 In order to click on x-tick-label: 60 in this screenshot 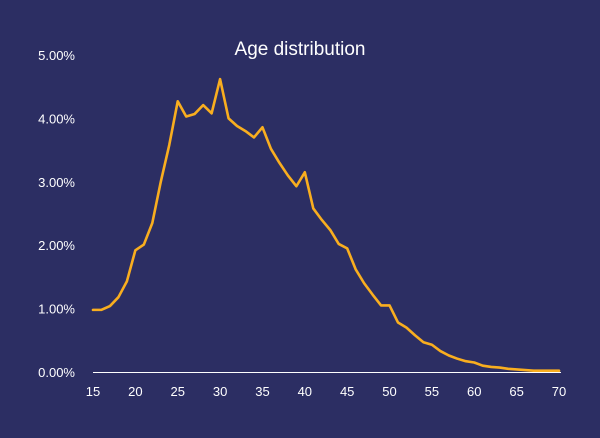, I will do `click(474, 391)`.